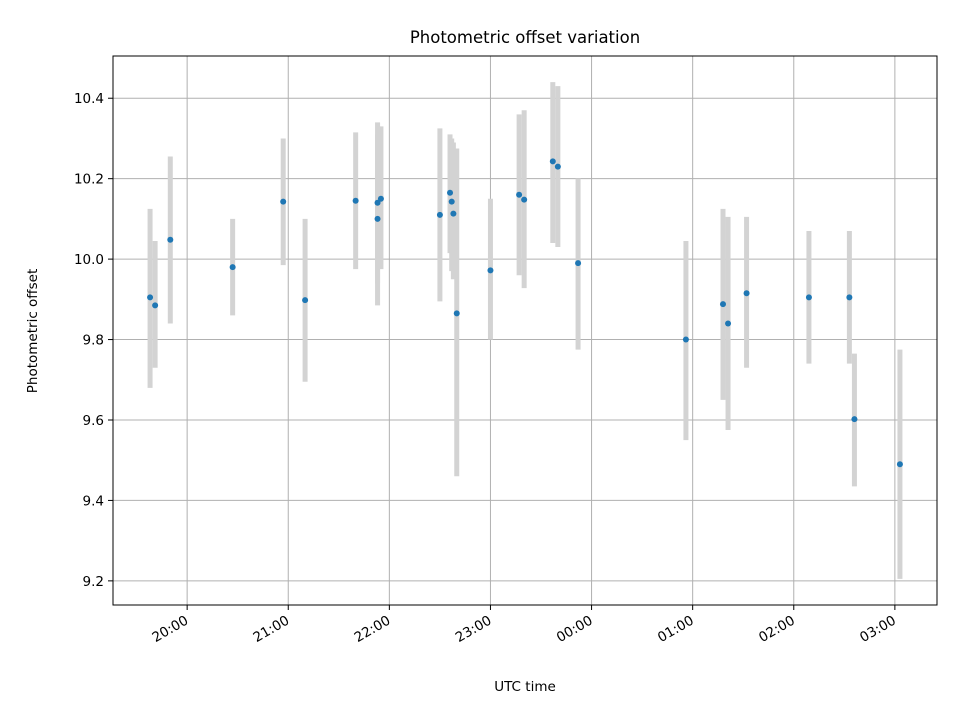  Describe the element at coordinates (525, 37) in the screenshot. I see `chart-title: Photometric offset variation` at that location.